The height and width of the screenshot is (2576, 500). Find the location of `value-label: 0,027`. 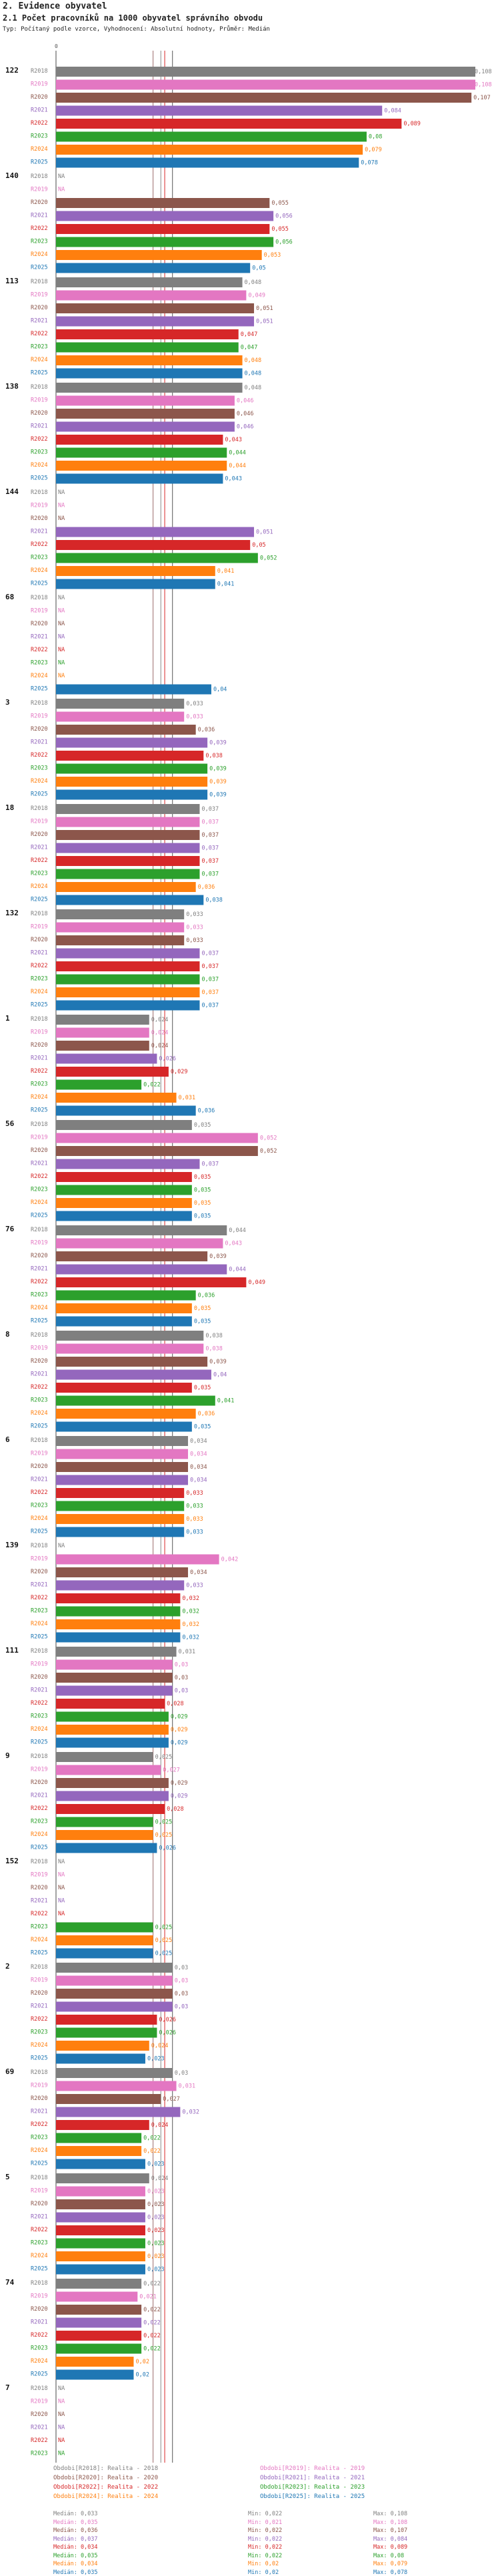

value-label: 0,027 is located at coordinates (171, 1770).